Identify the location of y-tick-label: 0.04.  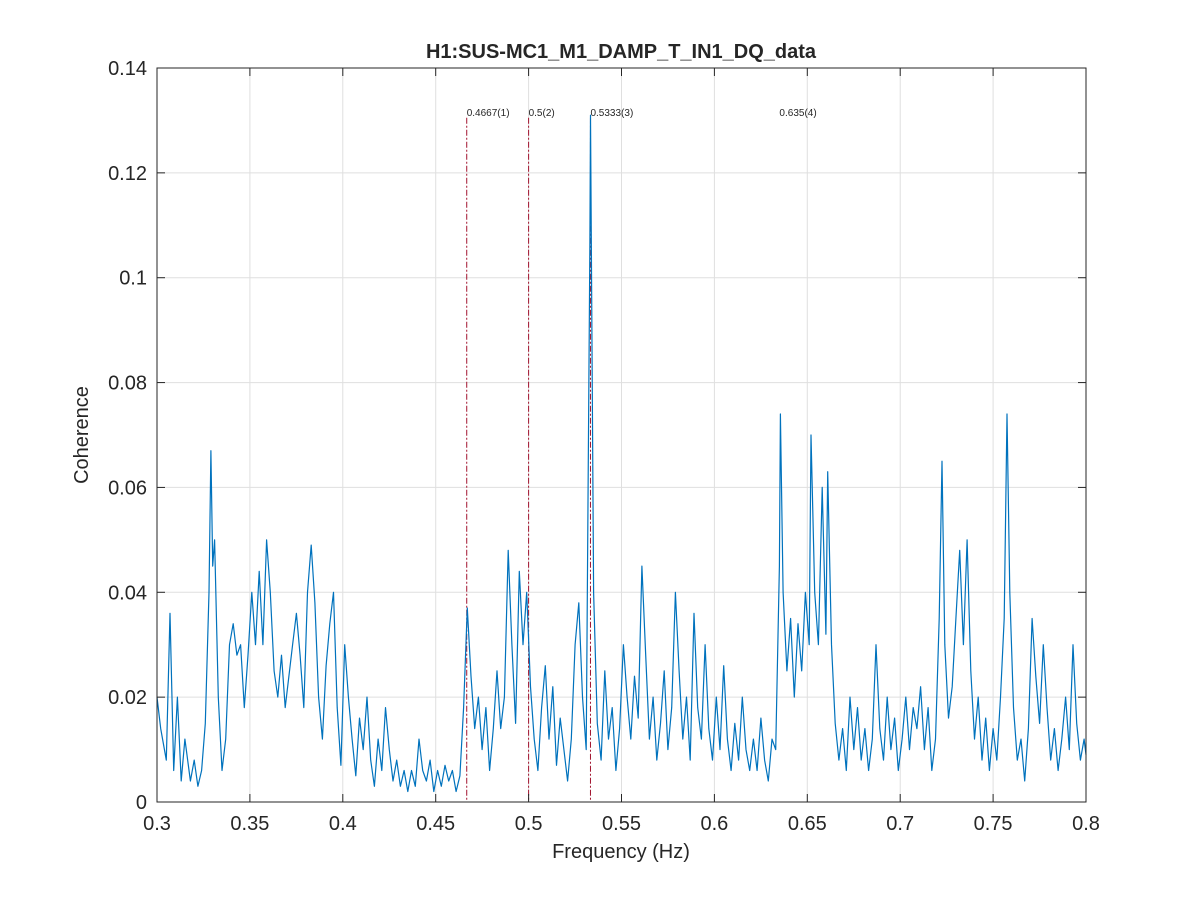
(127, 593).